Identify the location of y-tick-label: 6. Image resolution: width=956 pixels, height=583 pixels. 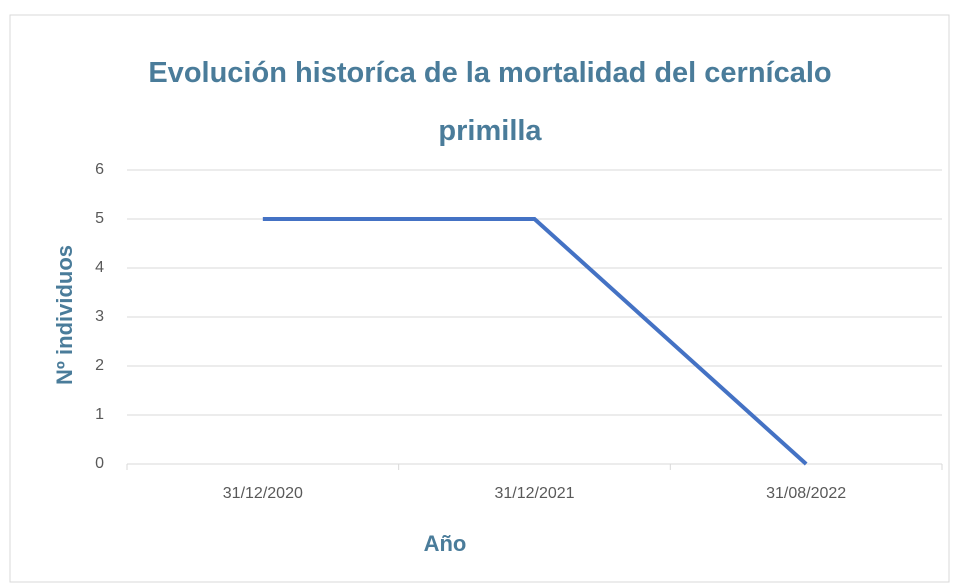
(99, 169).